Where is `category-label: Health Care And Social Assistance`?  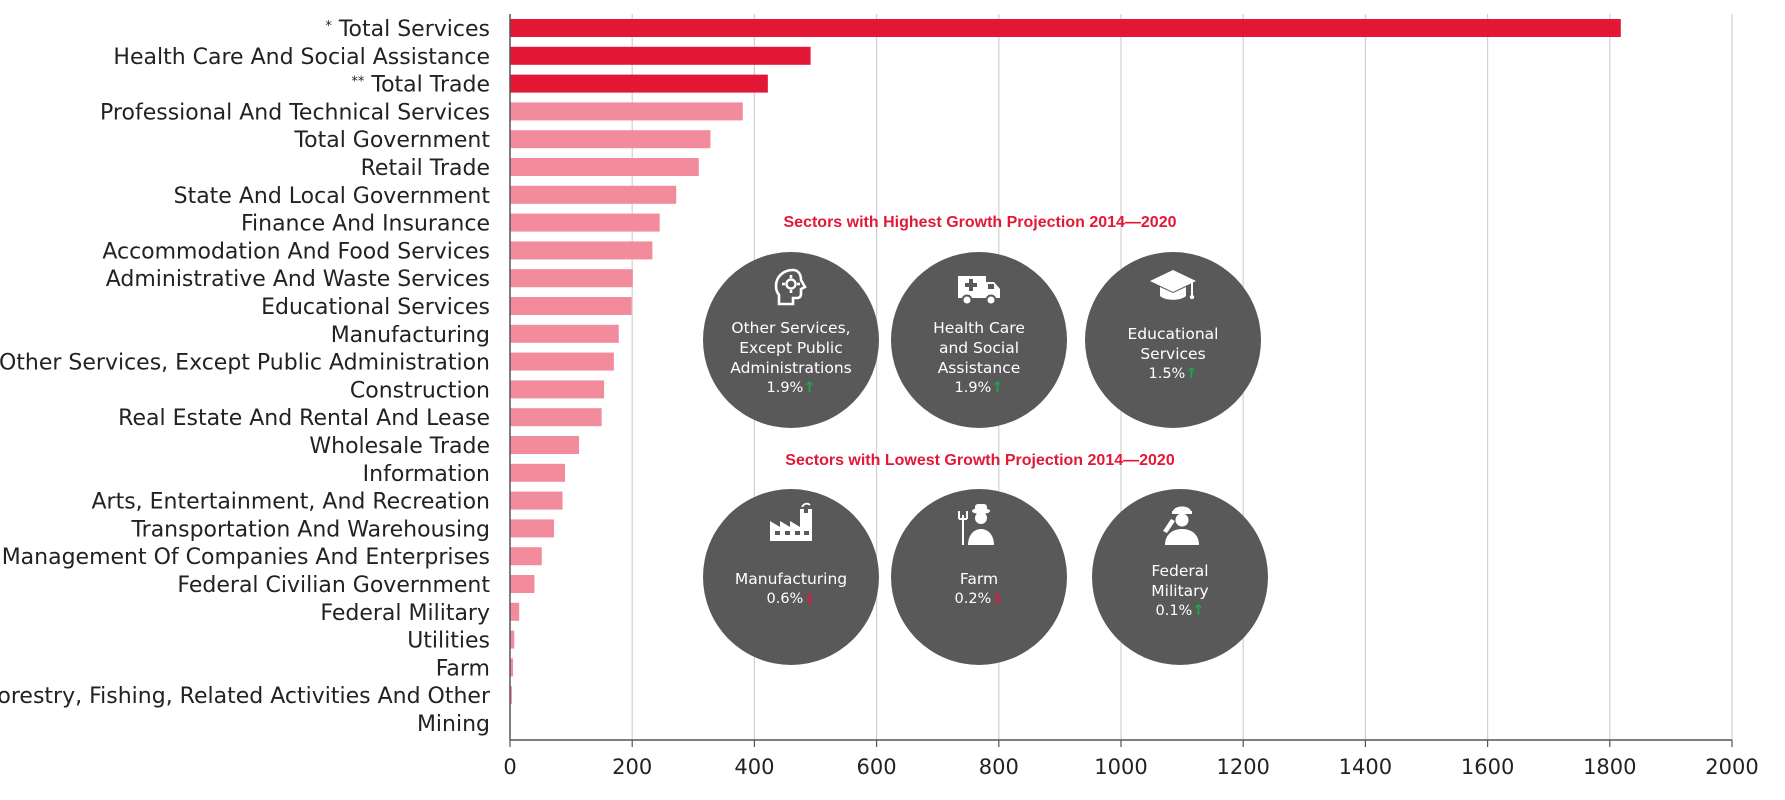
category-label: Health Care And Social Assistance is located at coordinates (301, 57).